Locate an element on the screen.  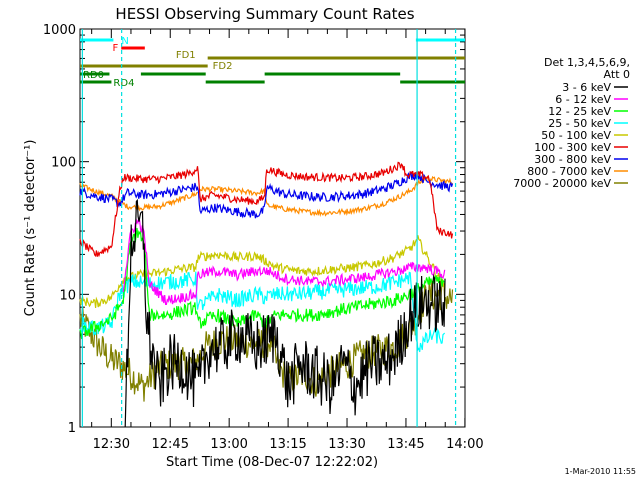
x-axis-label: Start Time (08-Dec-07 12:22:02) is located at coordinates (272, 462).